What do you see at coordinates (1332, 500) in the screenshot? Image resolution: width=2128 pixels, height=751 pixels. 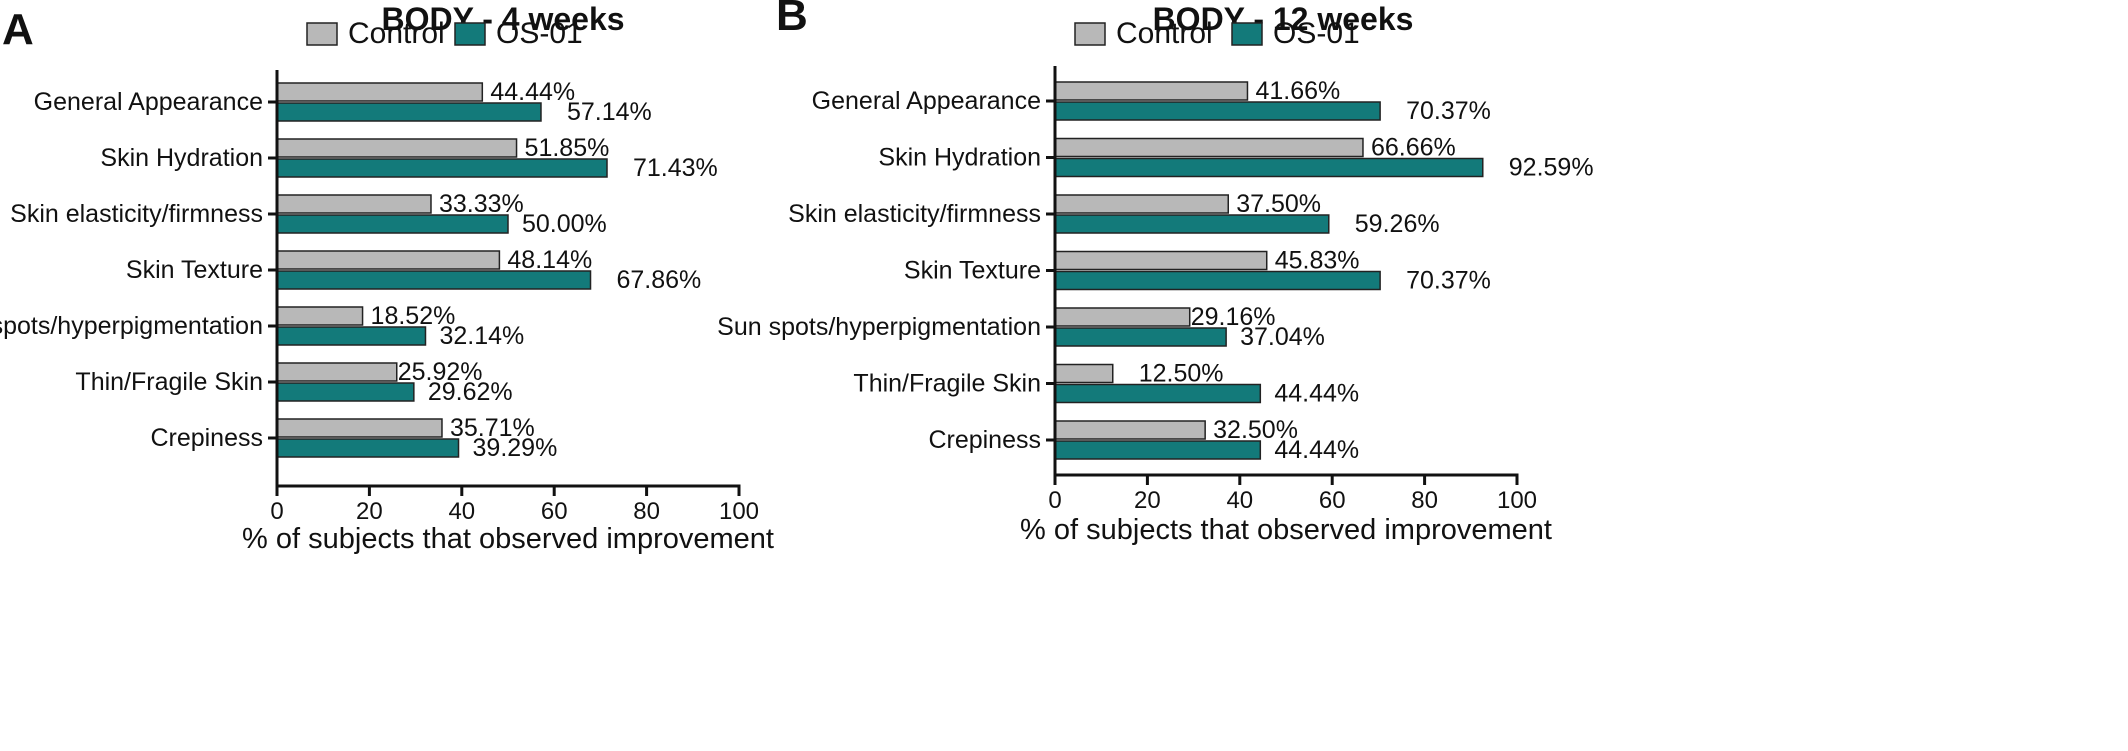 I see `panel-b-x-tick-label: 60` at bounding box center [1332, 500].